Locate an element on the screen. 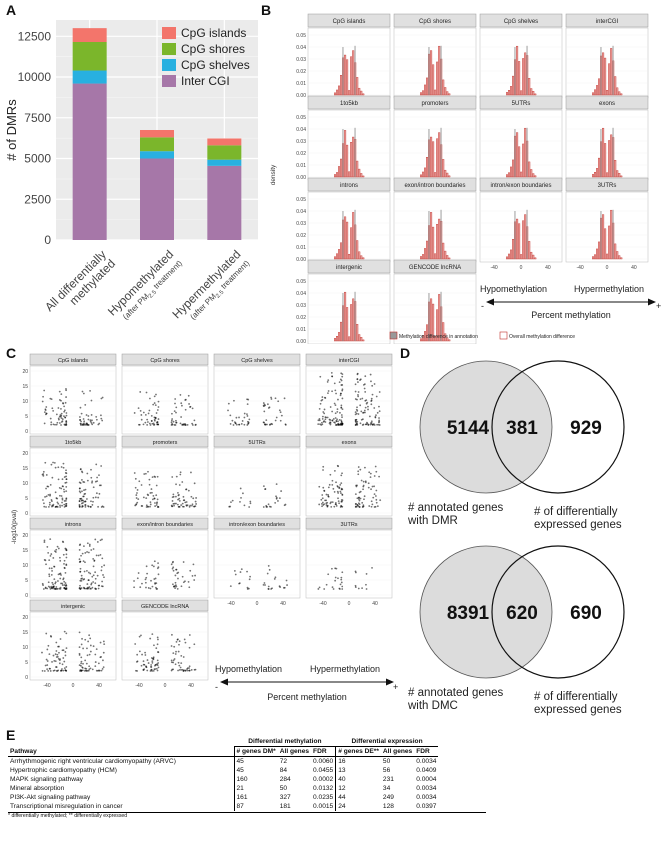 The width and height of the screenshot is (667, 856). table-cell: 56 is located at coordinates (386, 770).